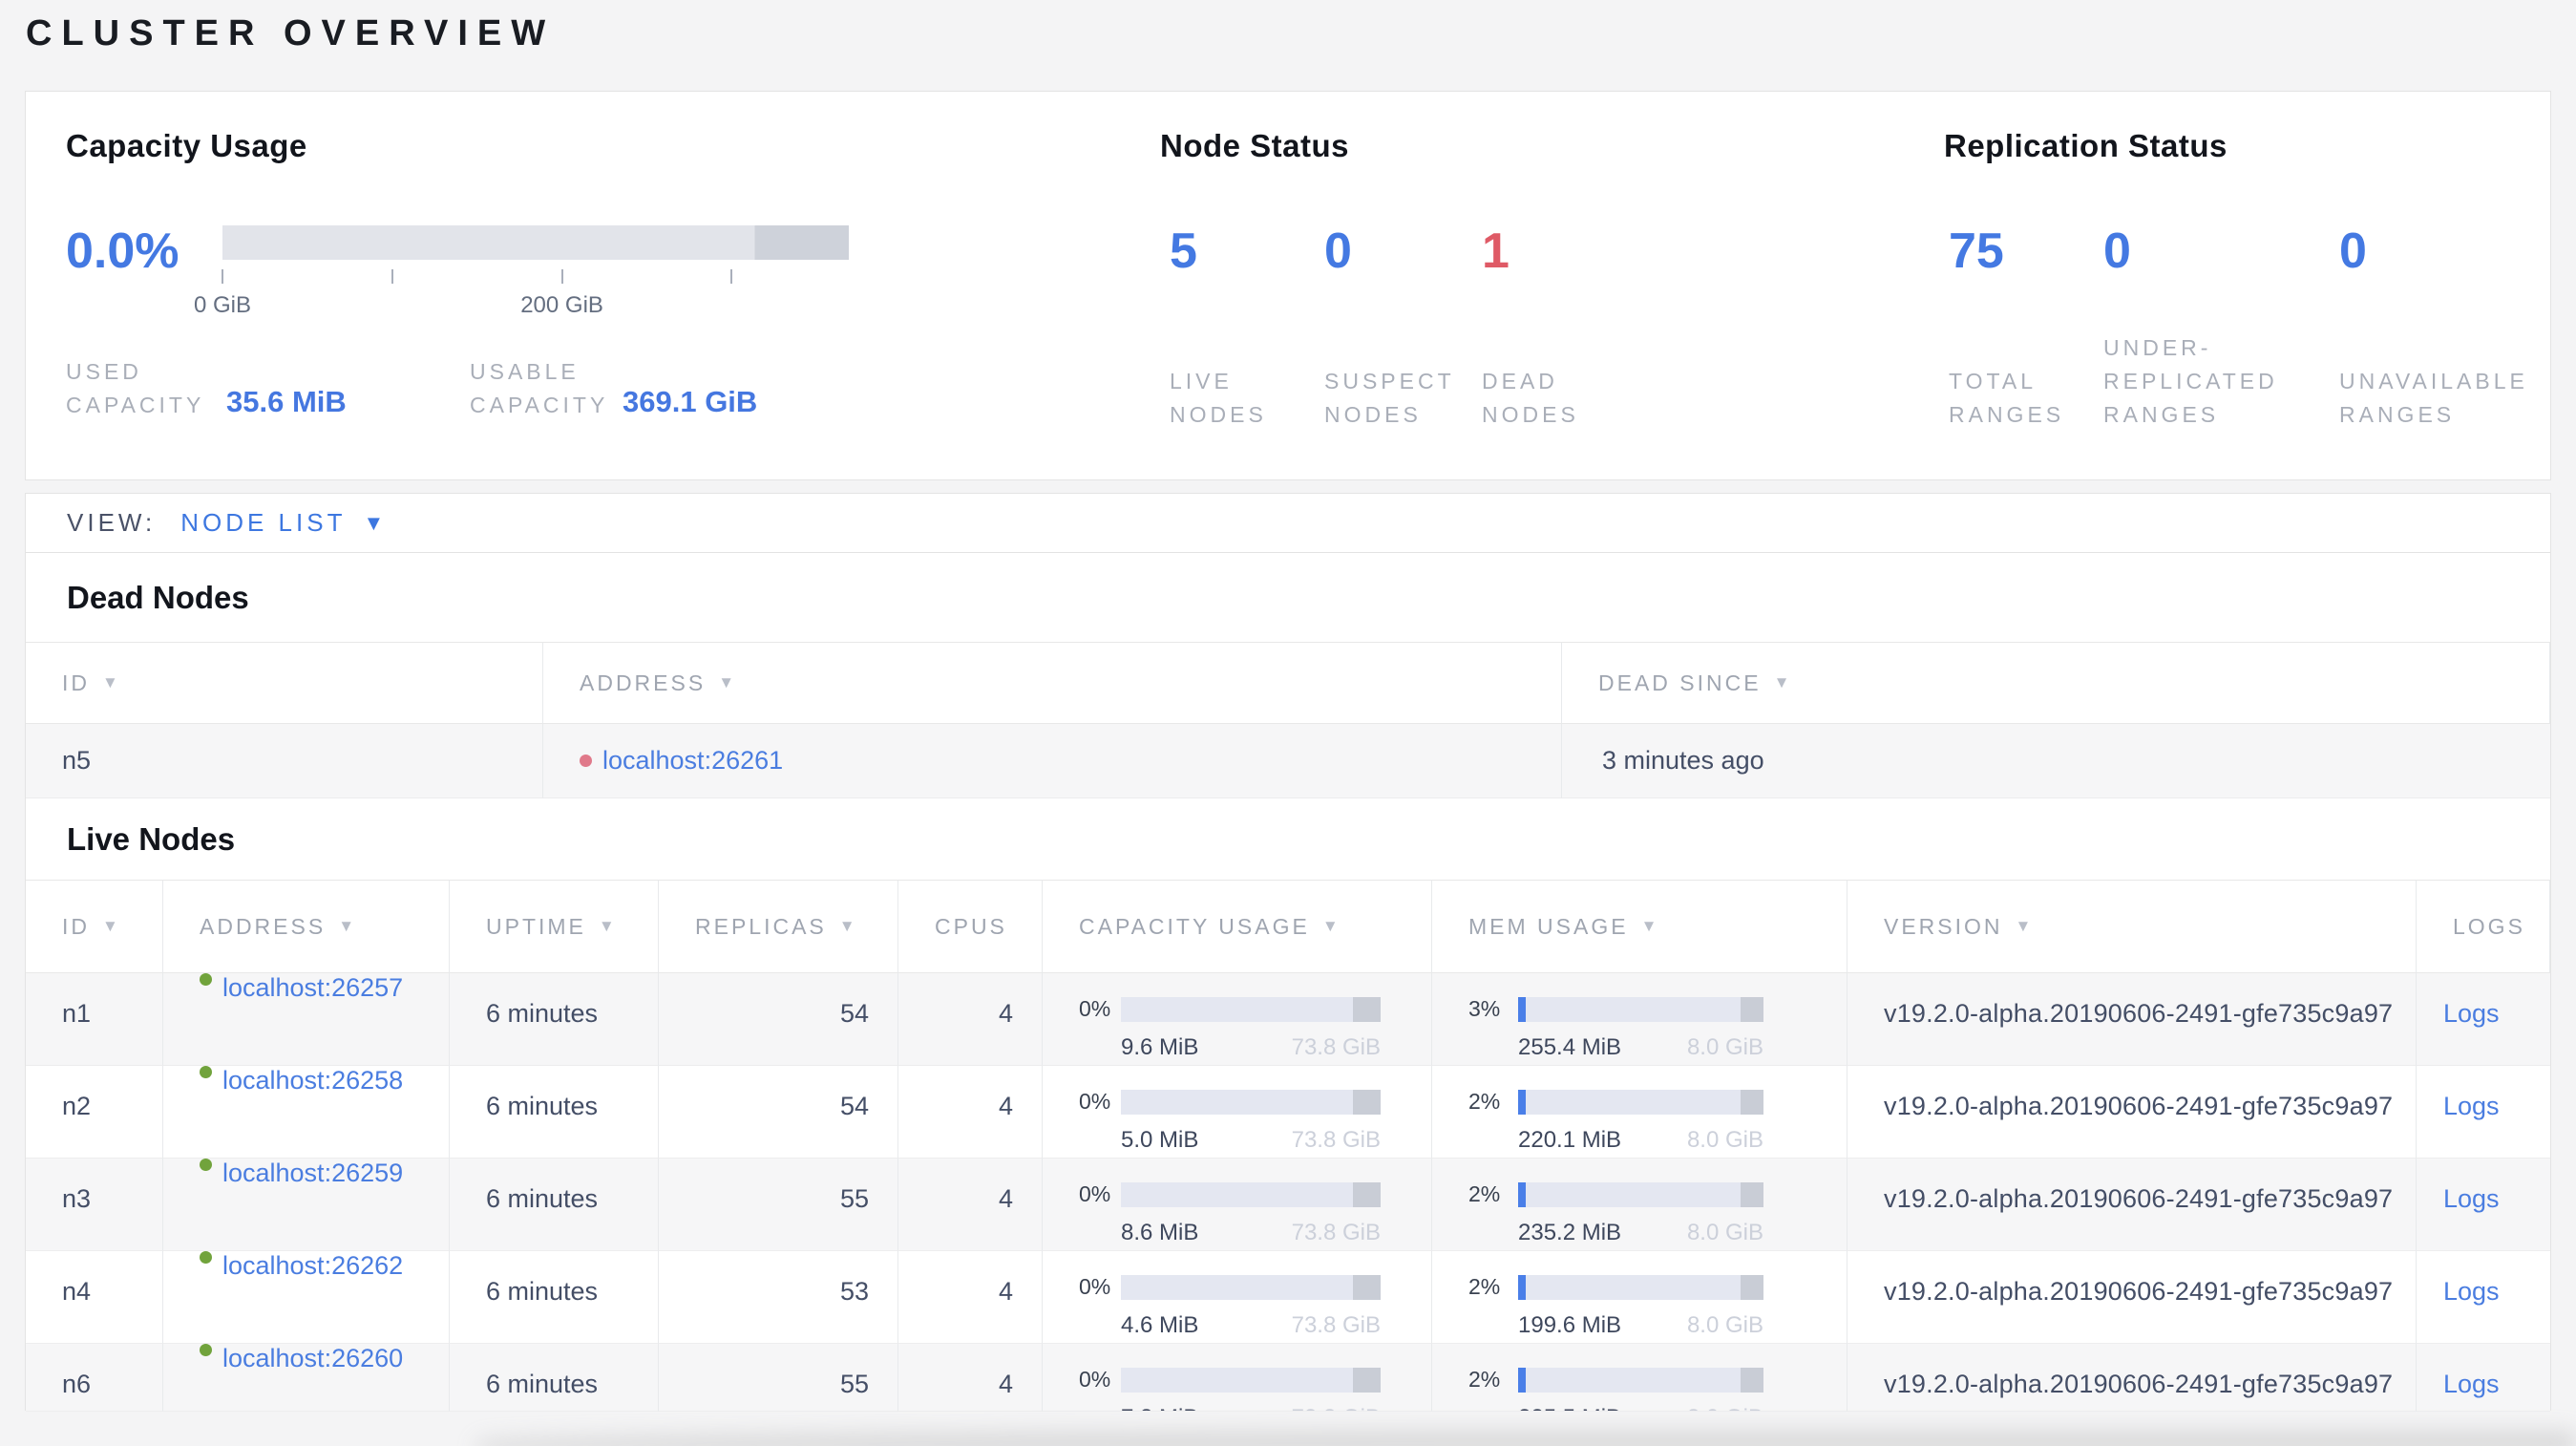  I want to click on mem-usage-cell: 2% 220.1 MiB 8.0 GiB, so click(1640, 1112).